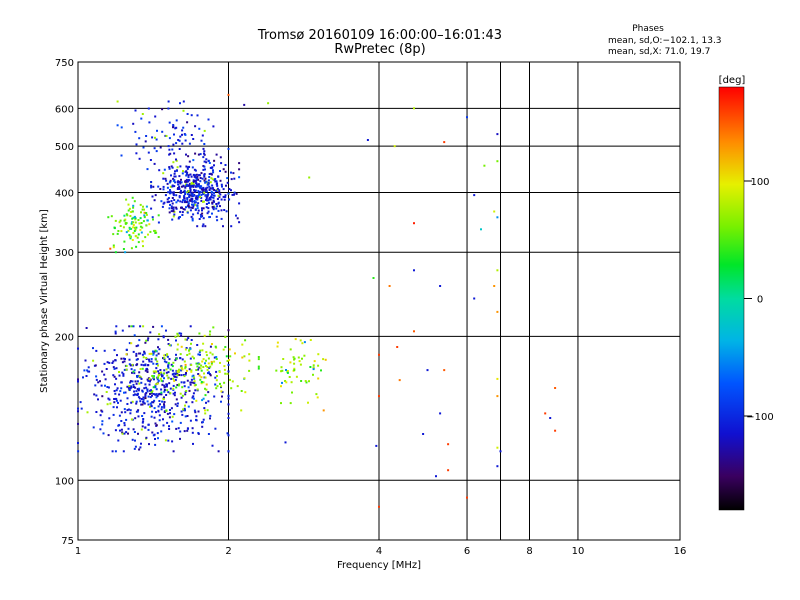 The width and height of the screenshot is (800, 600). What do you see at coordinates (759, 300) in the screenshot?
I see `colorbar-ticks: 100 0 −100` at bounding box center [759, 300].